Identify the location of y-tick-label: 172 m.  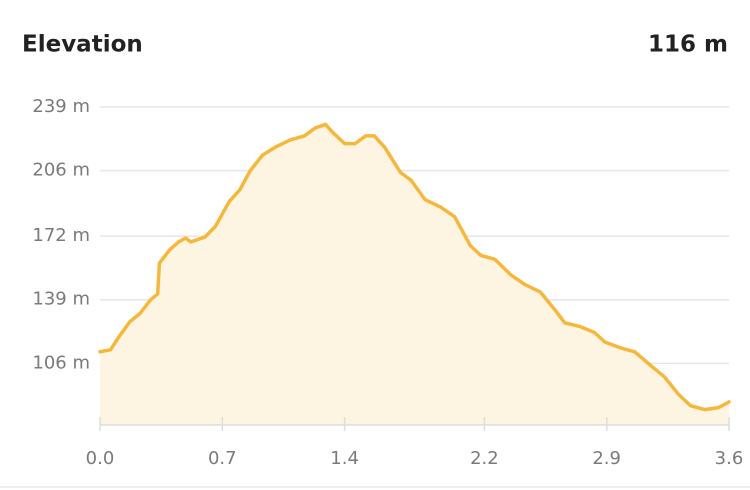
(61, 235).